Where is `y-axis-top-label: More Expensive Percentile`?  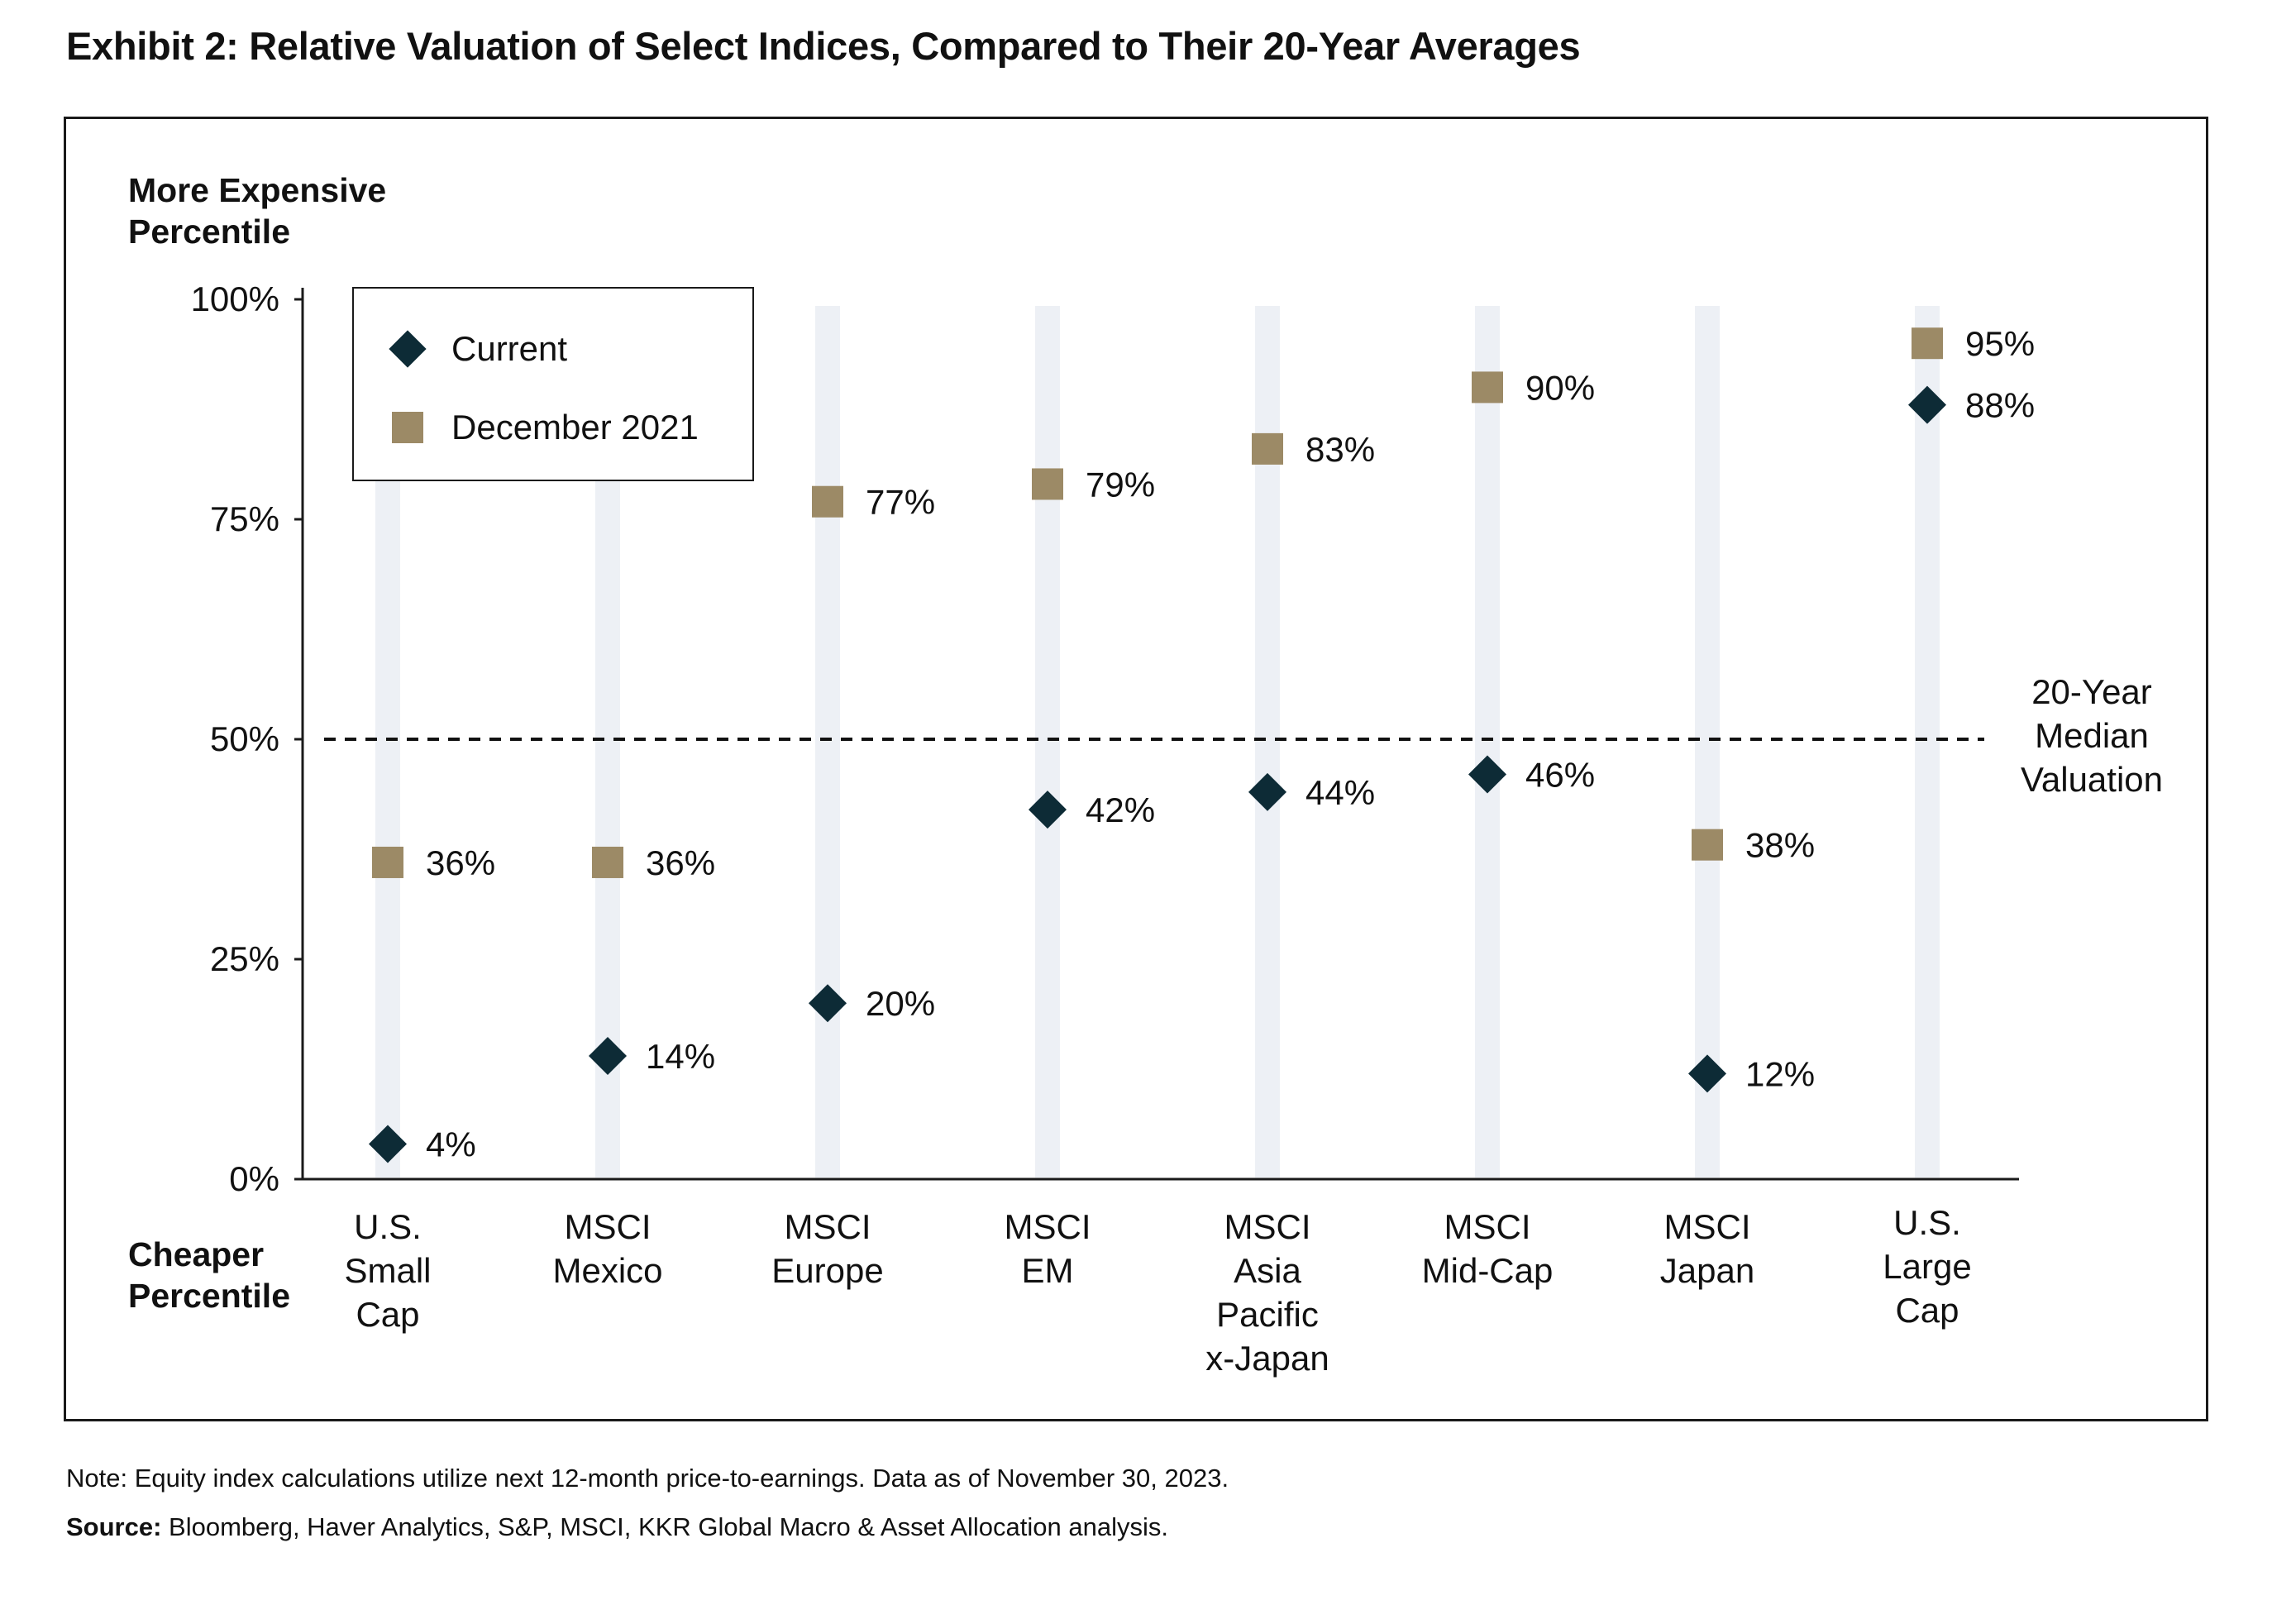 y-axis-top-label: More Expensive Percentile is located at coordinates (257, 211).